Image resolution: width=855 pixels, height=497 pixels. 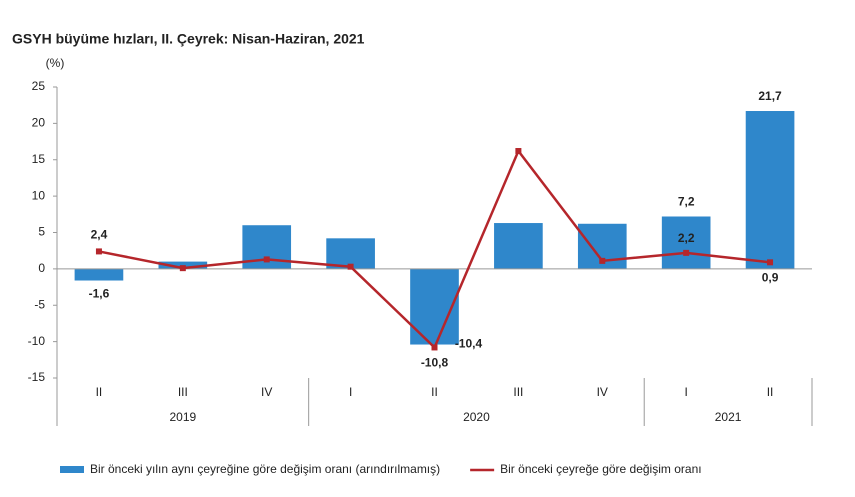 I want to click on y-tick-label: -5, so click(x=39, y=304).